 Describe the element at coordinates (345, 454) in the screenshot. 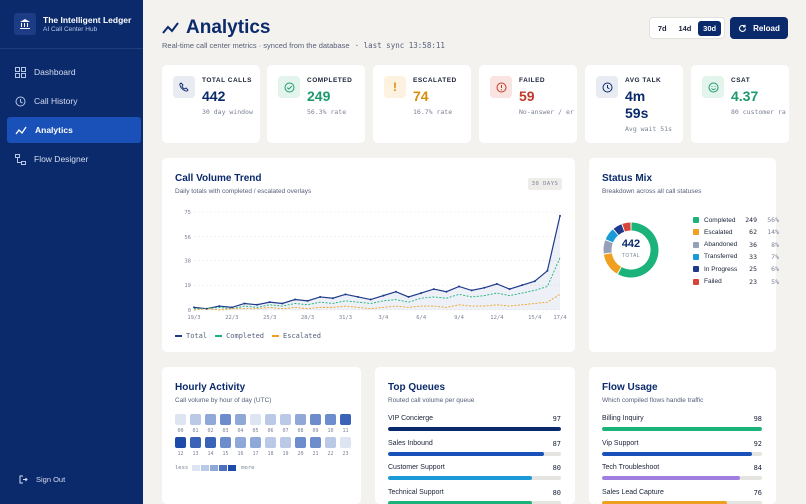

I see `hour-label: 23` at that location.